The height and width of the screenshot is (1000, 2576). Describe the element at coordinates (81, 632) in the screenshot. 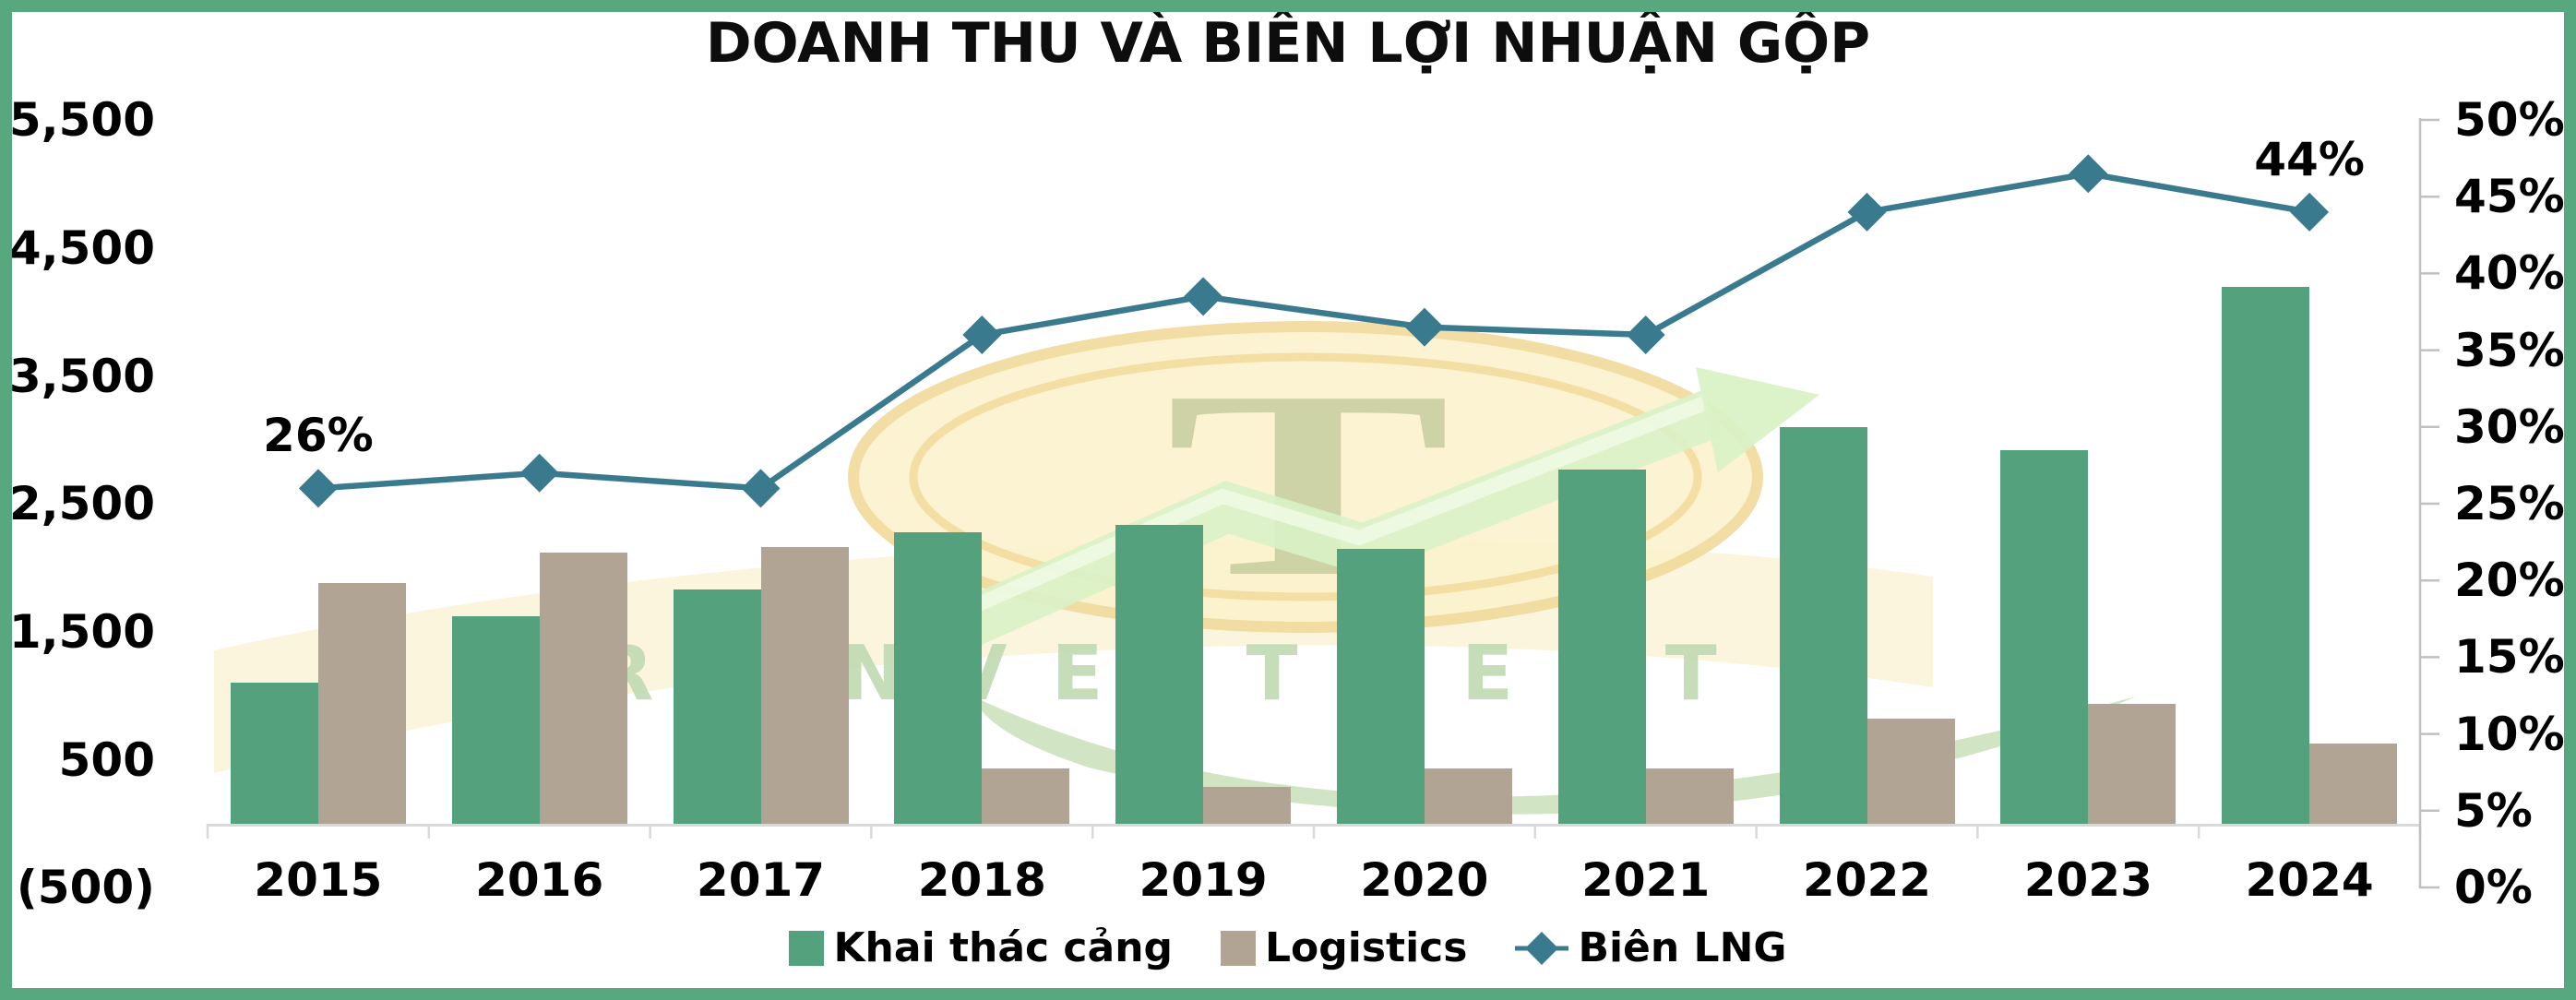

I see `left-axis-label-4: 1,500` at that location.